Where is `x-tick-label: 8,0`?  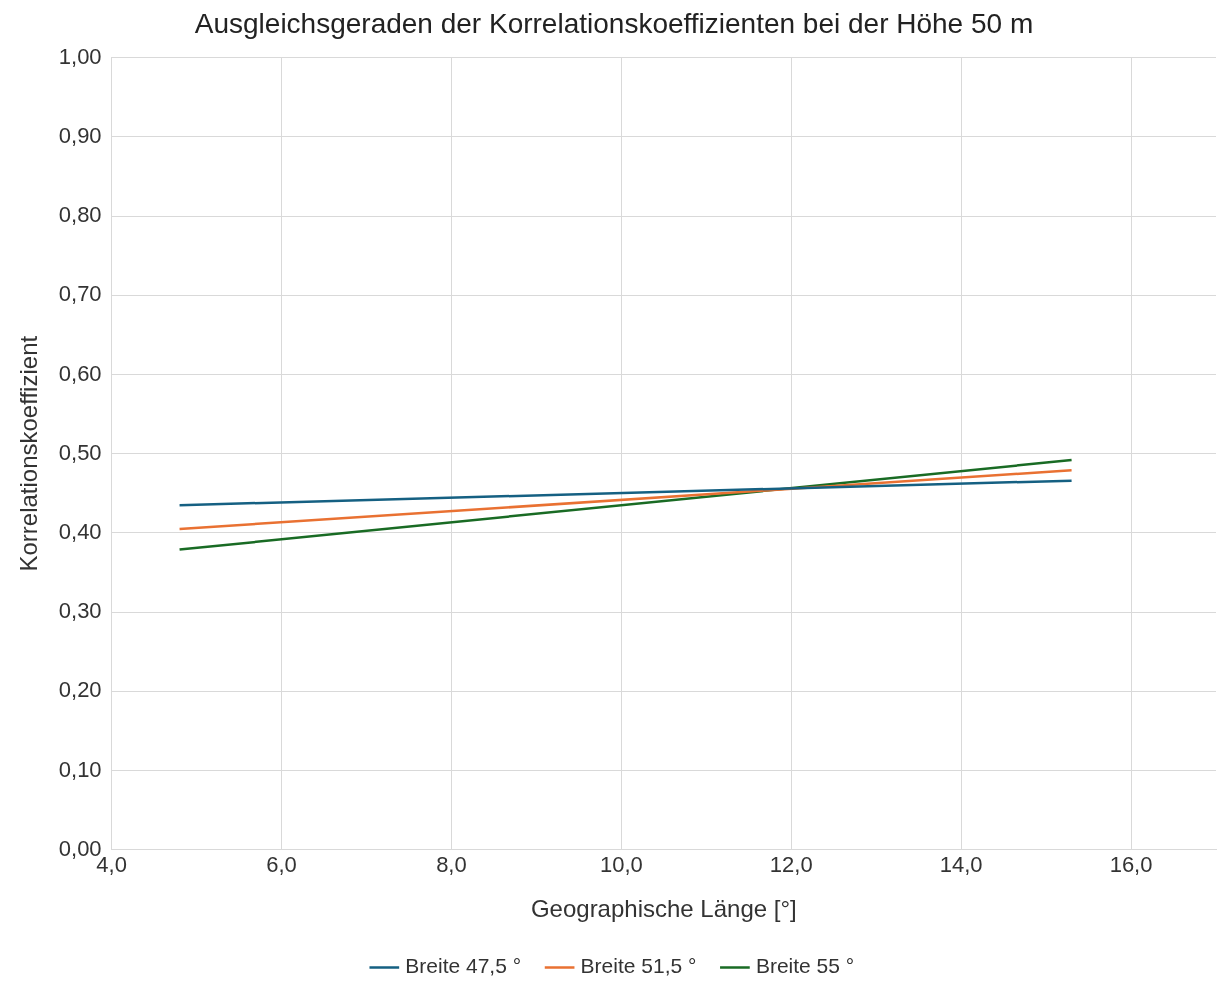 x-tick-label: 8,0 is located at coordinates (451, 865).